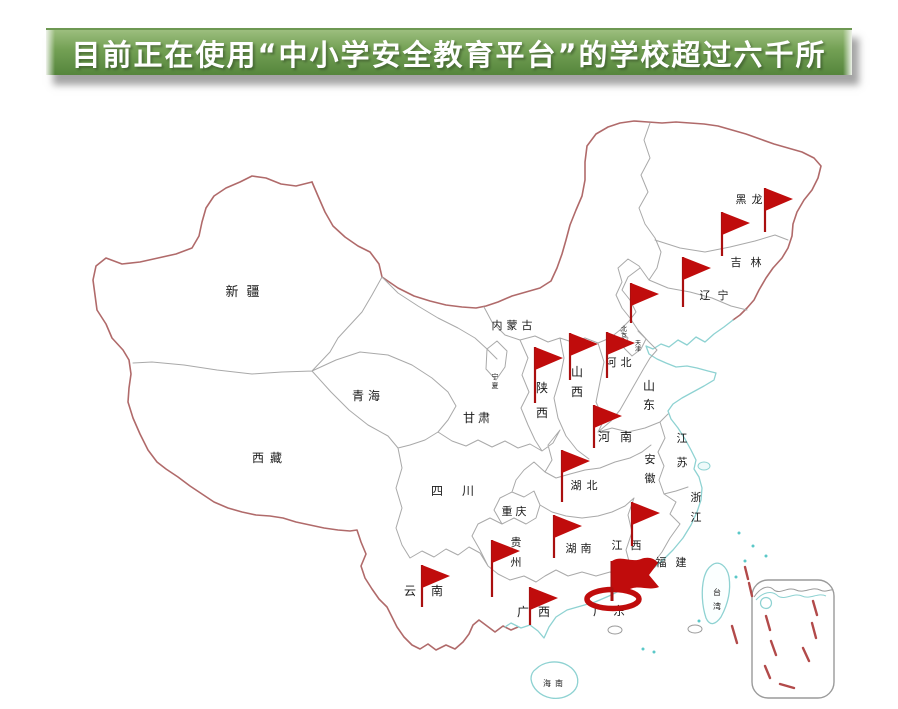 The height and width of the screenshot is (709, 898). I want to click on province-label: 海南, so click(553, 683).